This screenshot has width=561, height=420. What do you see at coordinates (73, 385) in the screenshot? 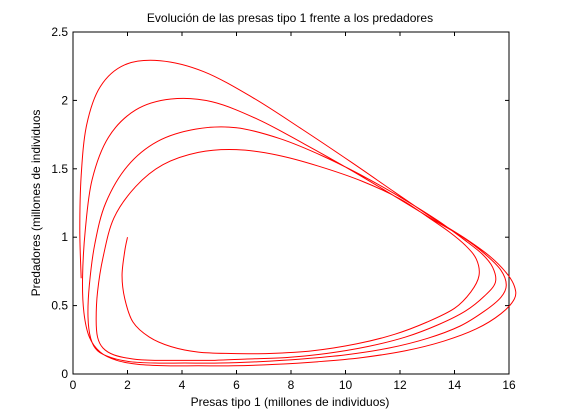
I see `x-tick-label: 0` at bounding box center [73, 385].